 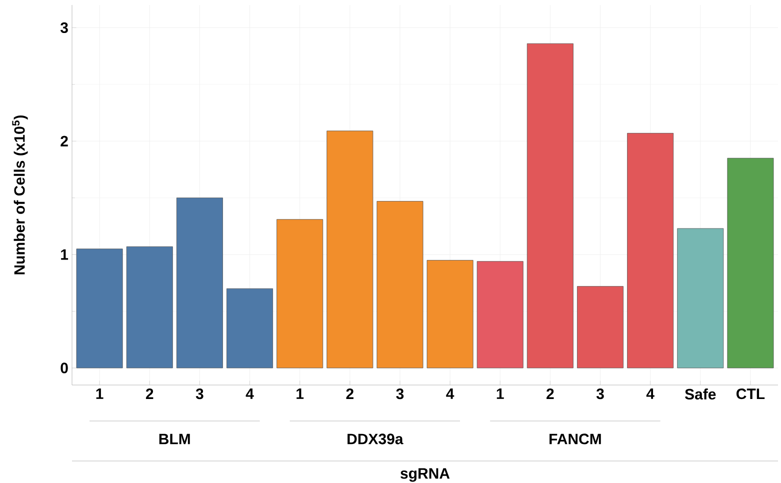 What do you see at coordinates (64, 254) in the screenshot?
I see `y-tick-label: 1` at bounding box center [64, 254].